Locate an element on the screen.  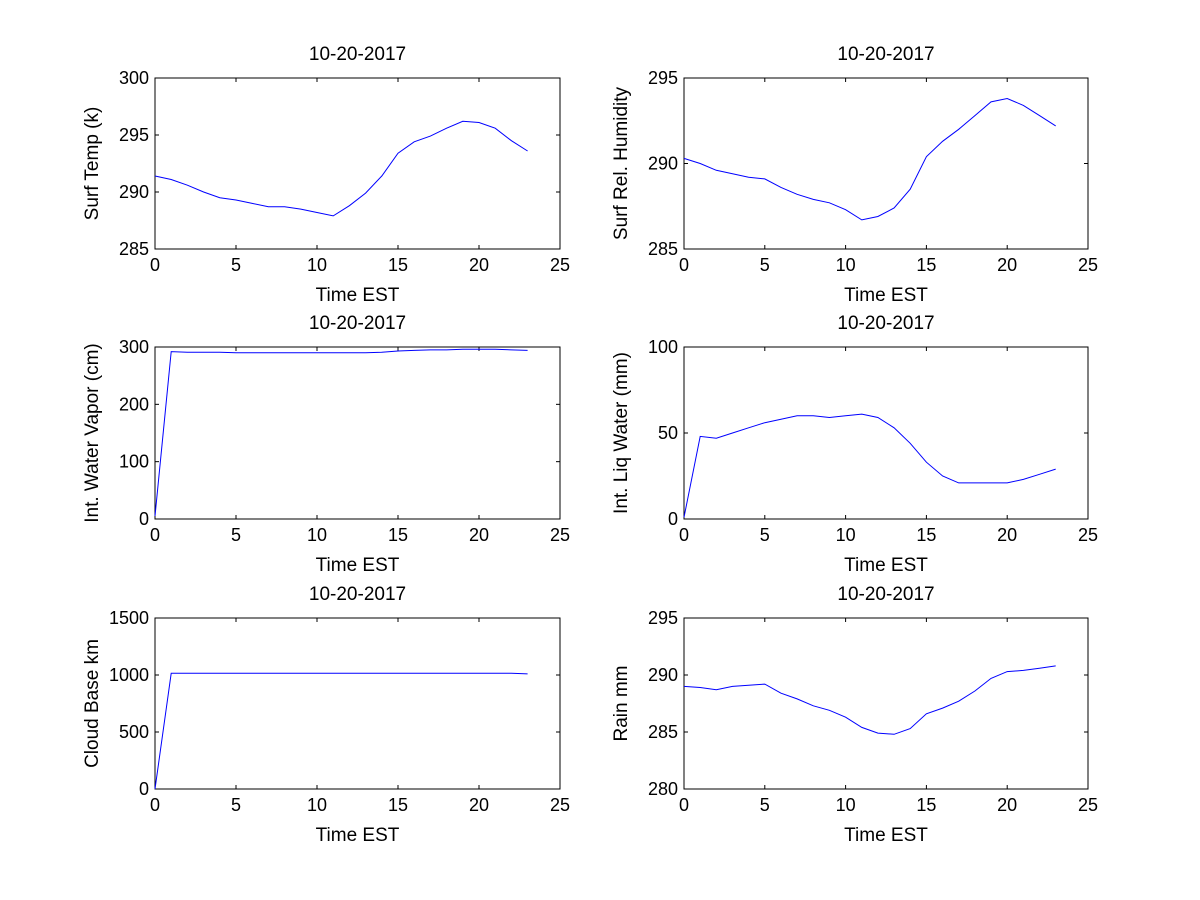
y-axis-label: Int. Water Vapor (cm) is located at coordinates (92, 432).